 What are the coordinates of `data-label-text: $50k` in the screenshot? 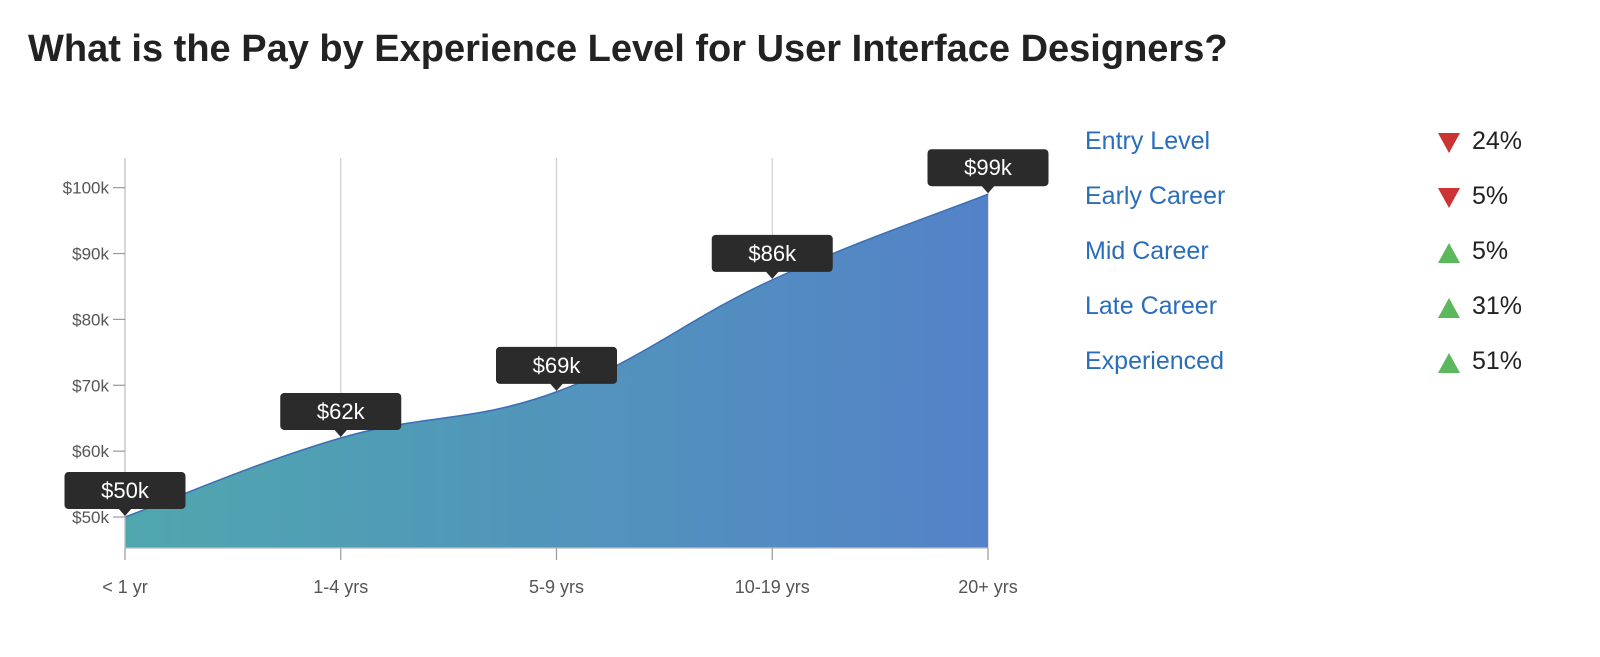 It's located at (125, 490).